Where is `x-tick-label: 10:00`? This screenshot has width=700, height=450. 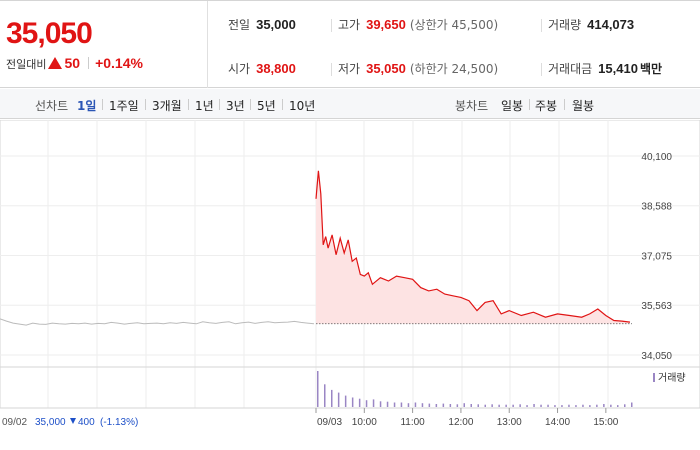 x-tick-label: 10:00 is located at coordinates (364, 422).